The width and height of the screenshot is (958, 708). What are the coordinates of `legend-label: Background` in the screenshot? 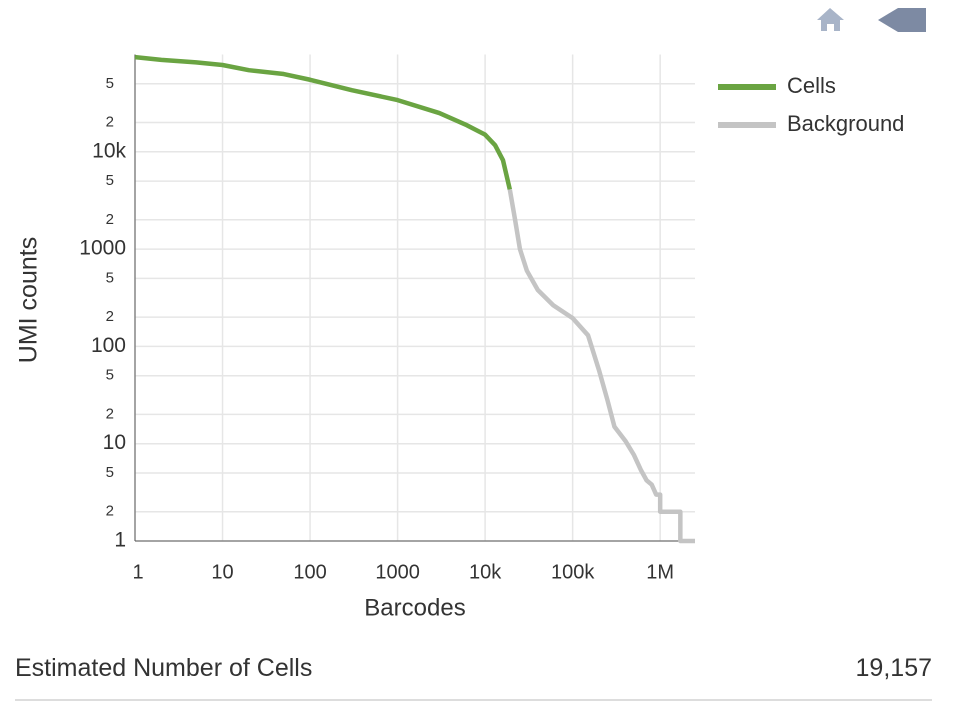 It's located at (845, 123).